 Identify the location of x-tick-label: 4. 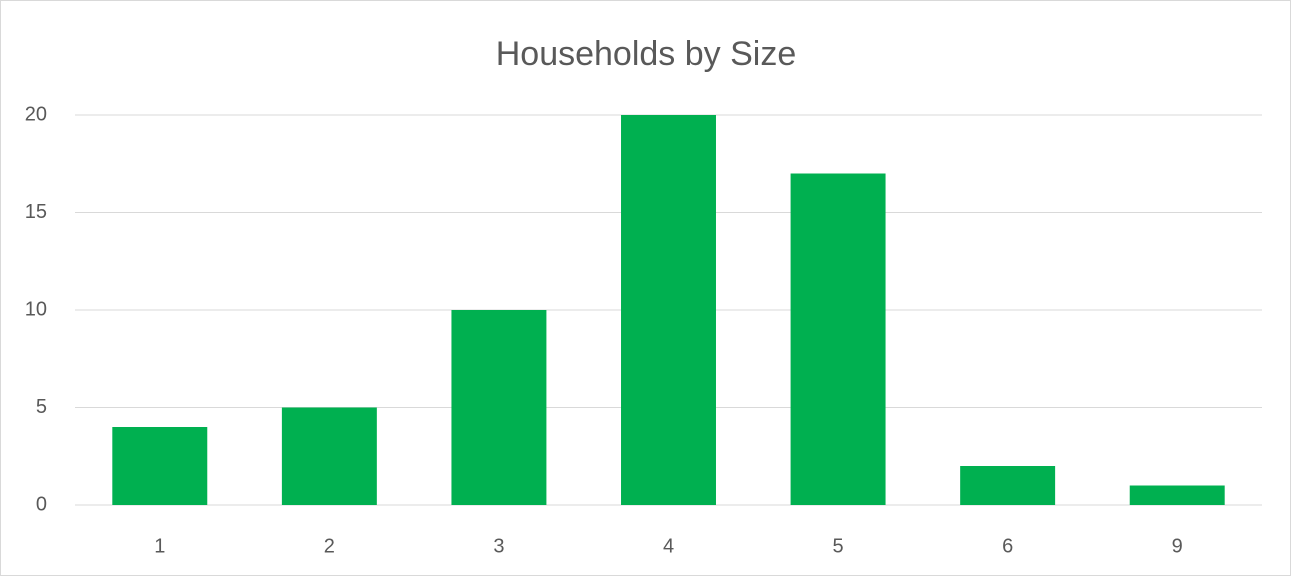
(668, 546).